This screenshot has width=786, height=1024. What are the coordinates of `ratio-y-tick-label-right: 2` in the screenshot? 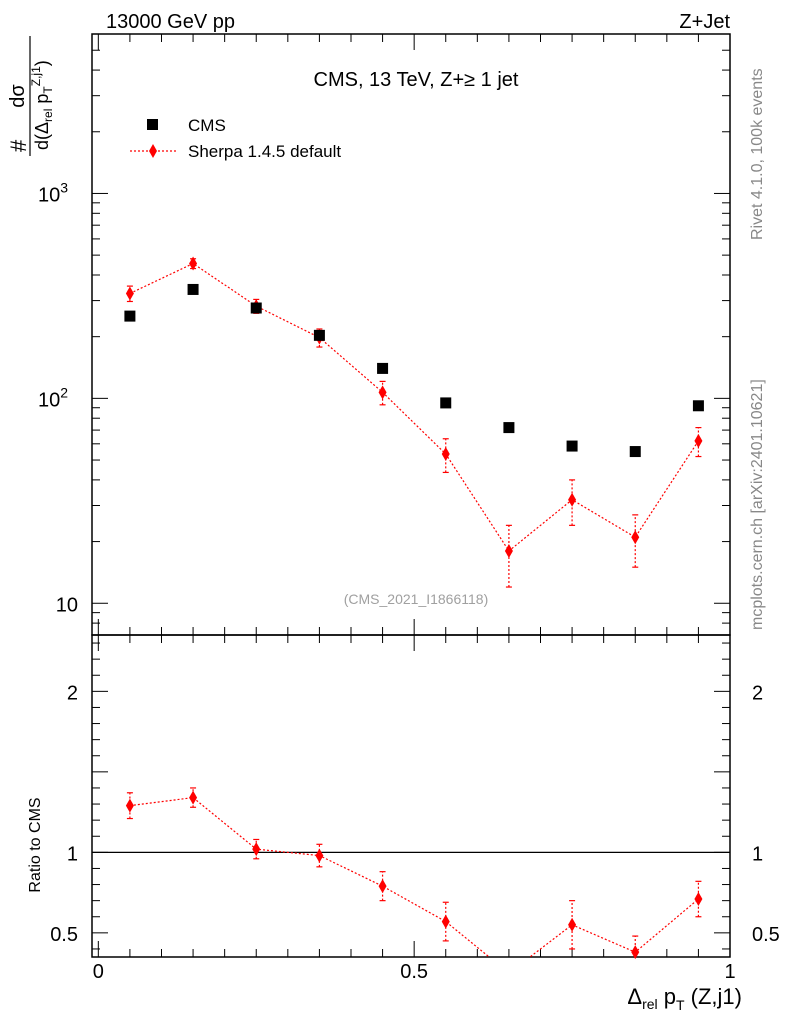 It's located at (757, 693).